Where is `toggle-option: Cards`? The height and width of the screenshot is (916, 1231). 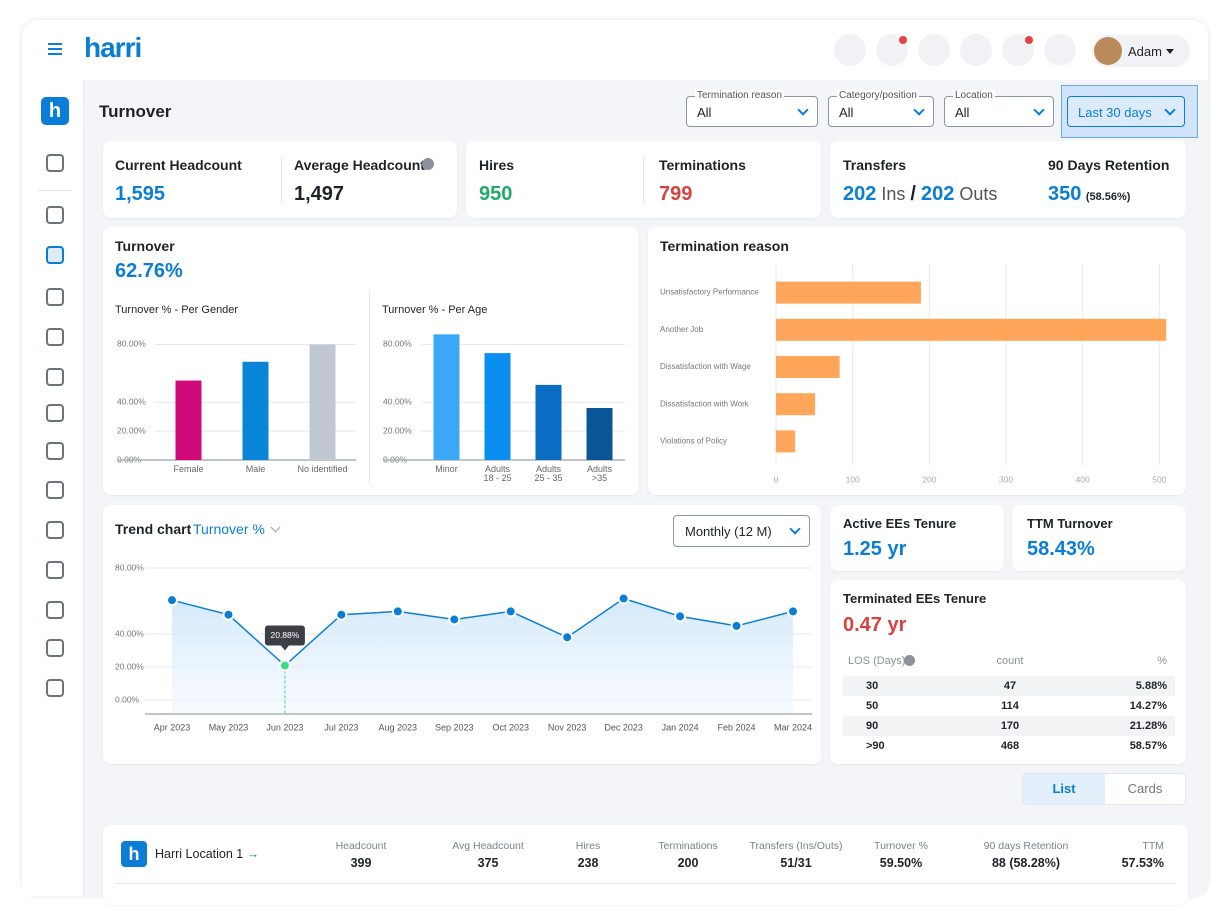
toggle-option: Cards is located at coordinates (1145, 788).